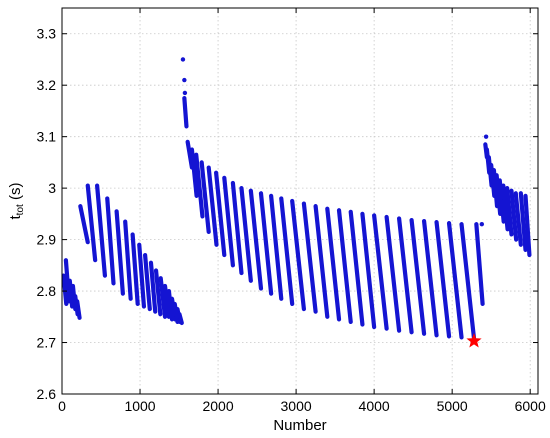  I want to click on x-tick-label: 4000, so click(374, 406).